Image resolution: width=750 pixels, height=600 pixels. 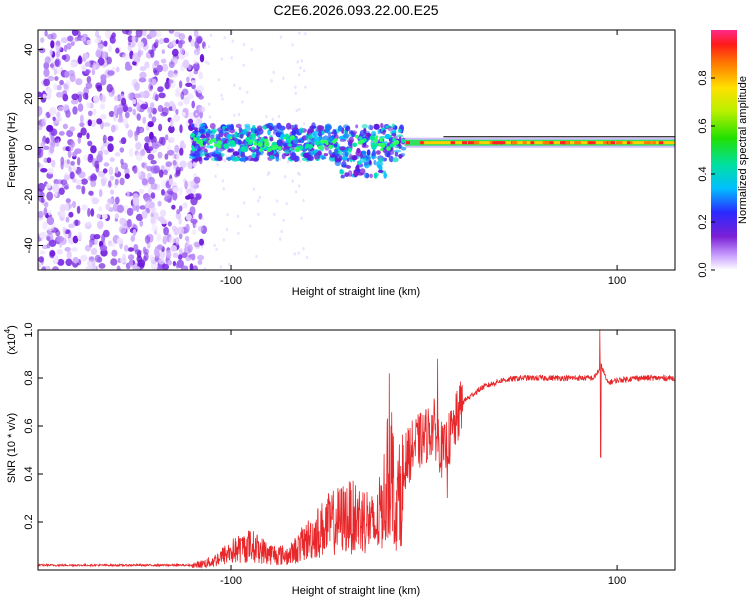 I want to click on snr-y-tick-label: 1.0, so click(x=29, y=329).